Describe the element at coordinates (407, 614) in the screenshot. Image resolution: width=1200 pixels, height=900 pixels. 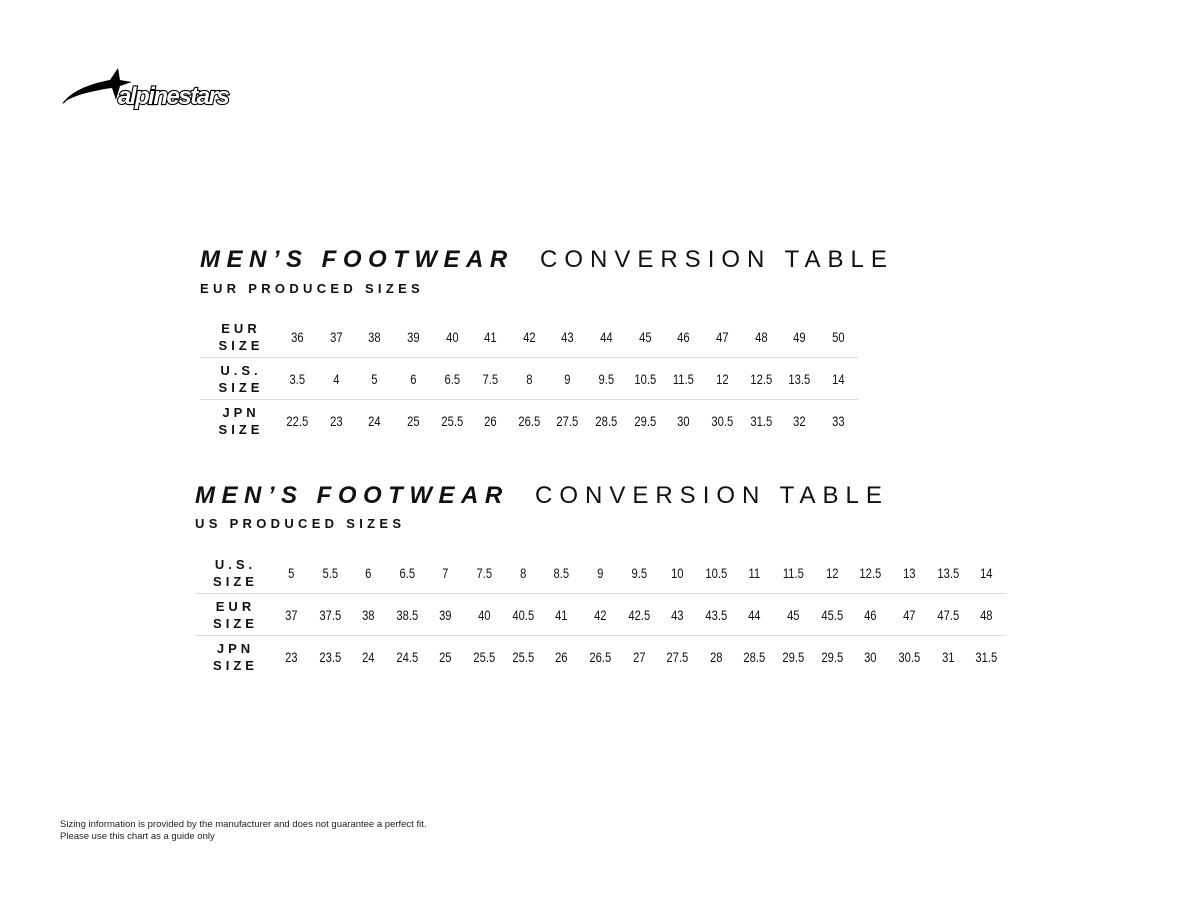
I see `size-cell: 38.5` at that location.